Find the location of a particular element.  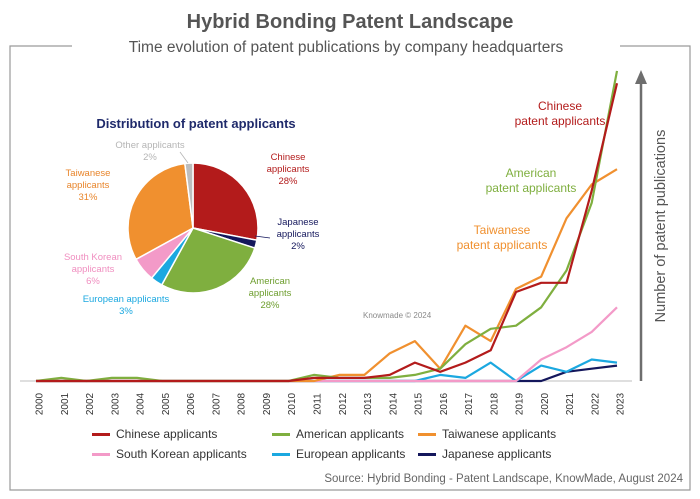

x-tick-label: 2010 is located at coordinates (292, 403).